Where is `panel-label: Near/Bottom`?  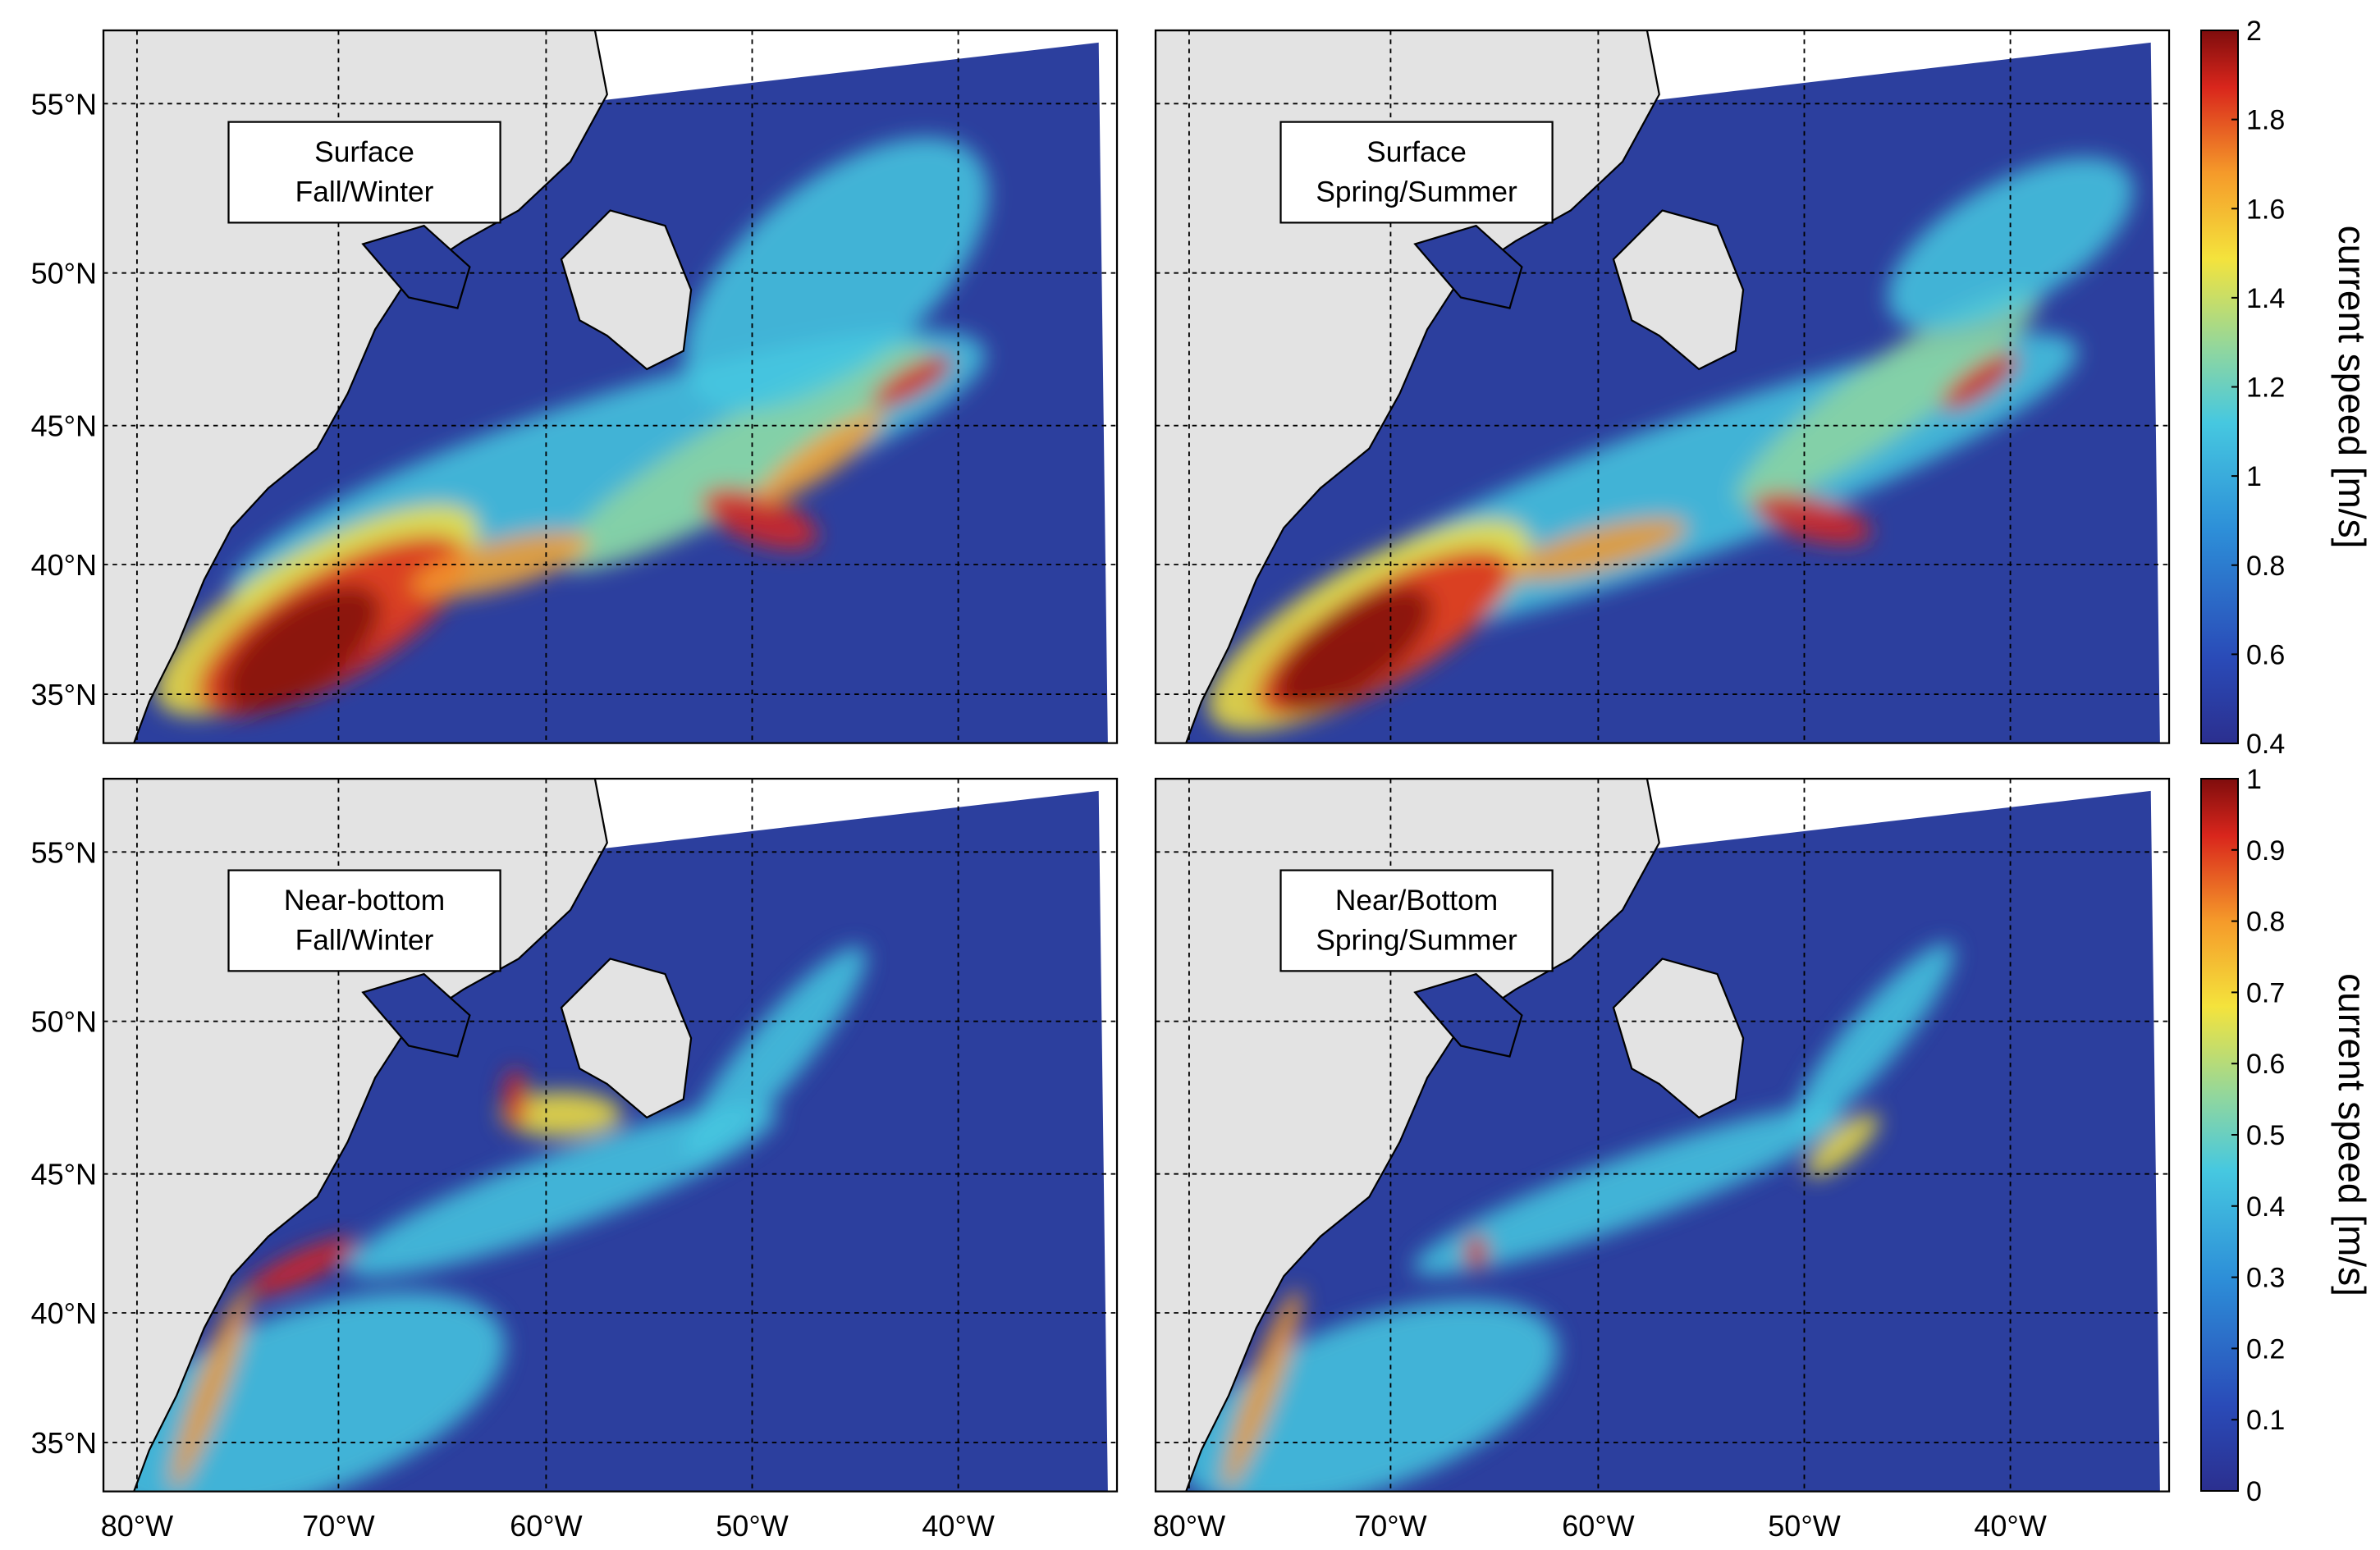 panel-label: Near/Bottom is located at coordinates (1416, 901).